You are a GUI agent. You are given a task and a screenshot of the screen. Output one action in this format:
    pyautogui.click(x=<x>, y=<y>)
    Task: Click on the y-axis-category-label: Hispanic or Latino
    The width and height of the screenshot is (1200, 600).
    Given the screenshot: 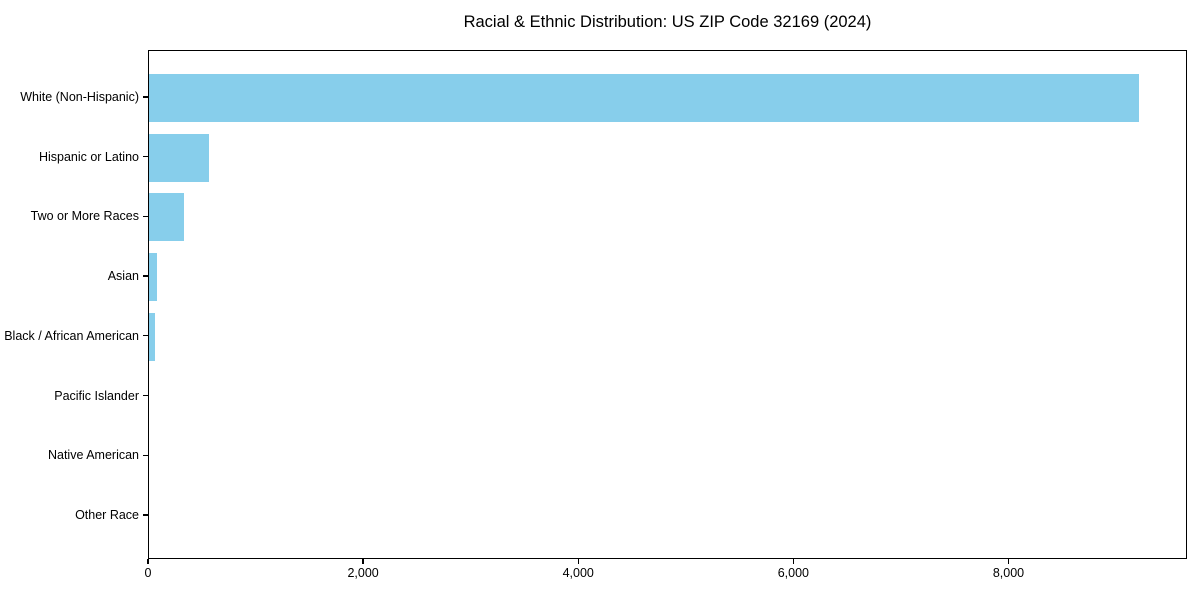 What is the action you would take?
    pyautogui.click(x=88, y=156)
    